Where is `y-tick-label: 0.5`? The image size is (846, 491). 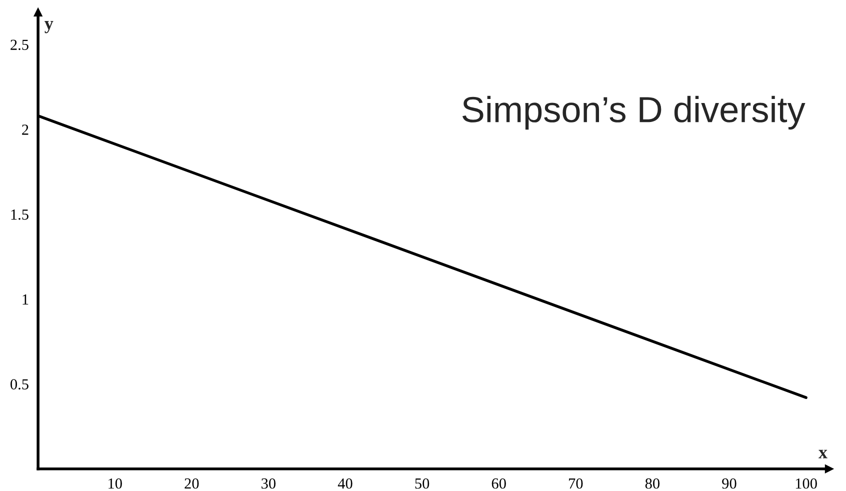
y-tick-label: 0.5 is located at coordinates (19, 384).